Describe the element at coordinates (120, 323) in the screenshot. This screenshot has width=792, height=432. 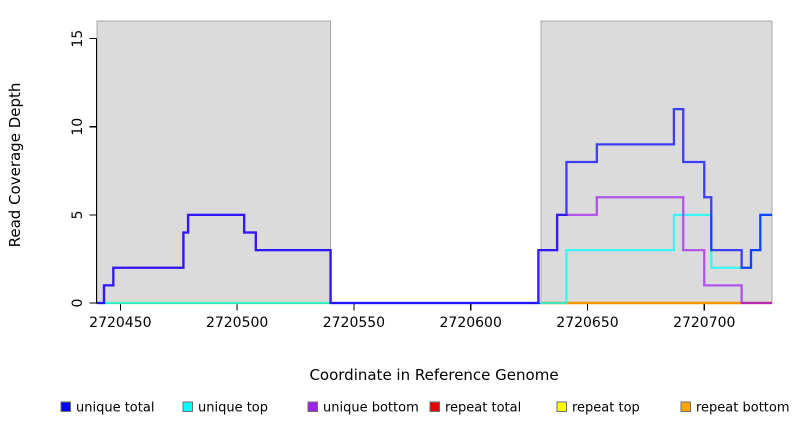
I see `x-tick-label: 2720450` at that location.